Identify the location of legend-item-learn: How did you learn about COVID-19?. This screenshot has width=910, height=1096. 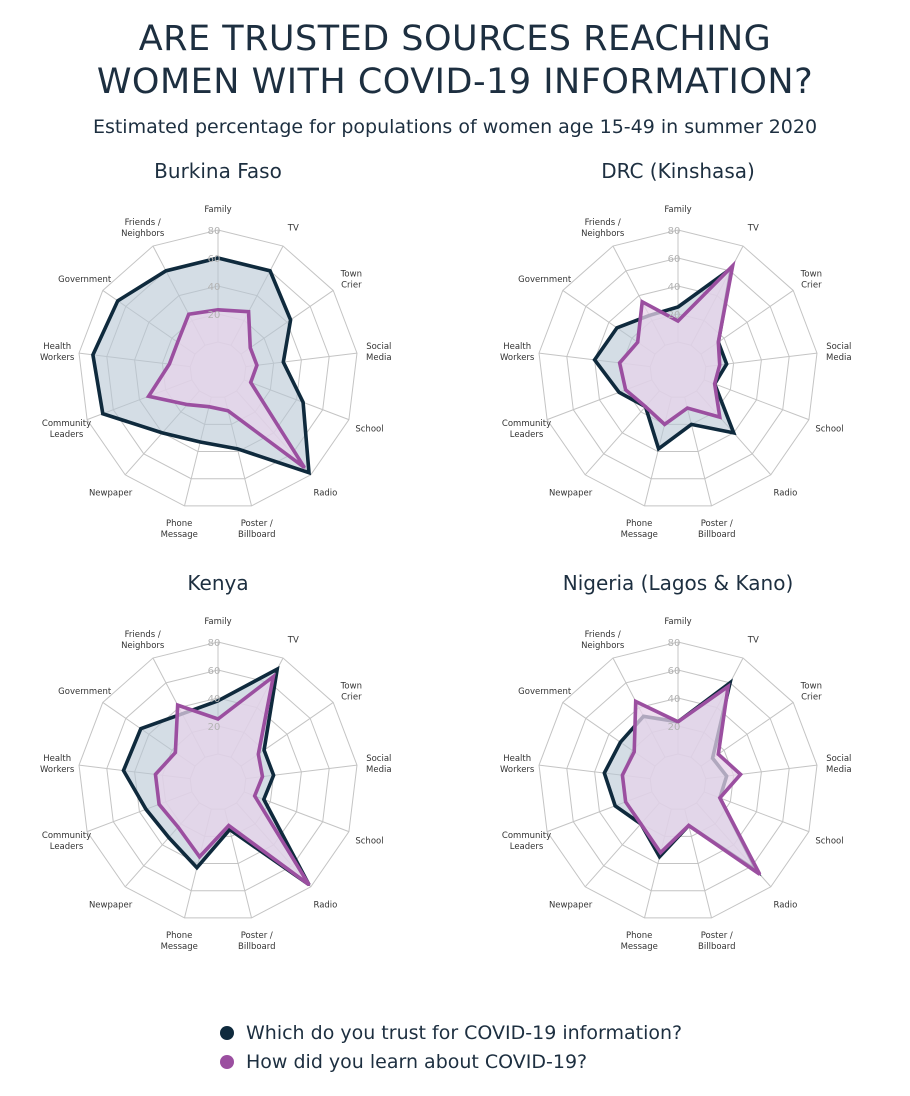
(451, 1061).